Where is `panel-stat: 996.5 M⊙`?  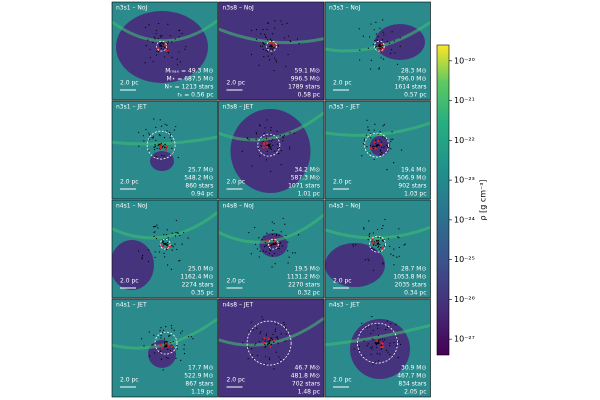 panel-stat: 996.5 M⊙ is located at coordinates (305, 79).